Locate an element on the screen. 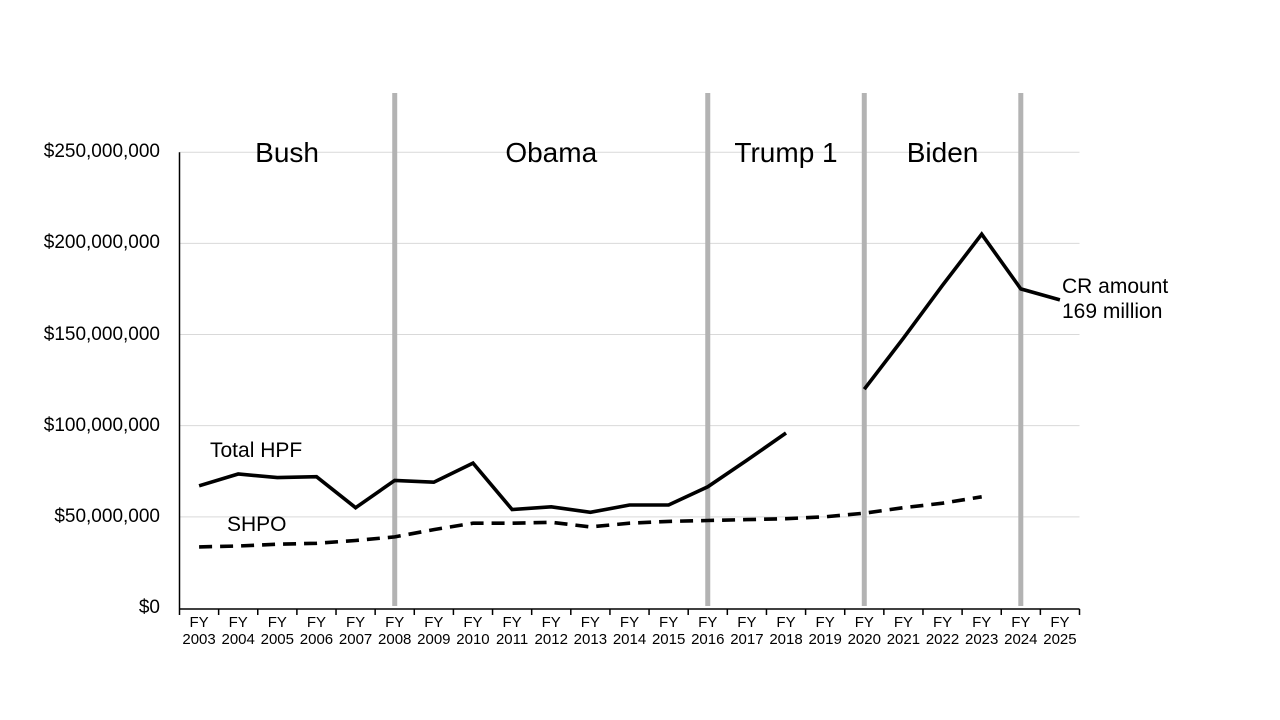  x-tick-label: FY 2025 is located at coordinates (1059, 631).